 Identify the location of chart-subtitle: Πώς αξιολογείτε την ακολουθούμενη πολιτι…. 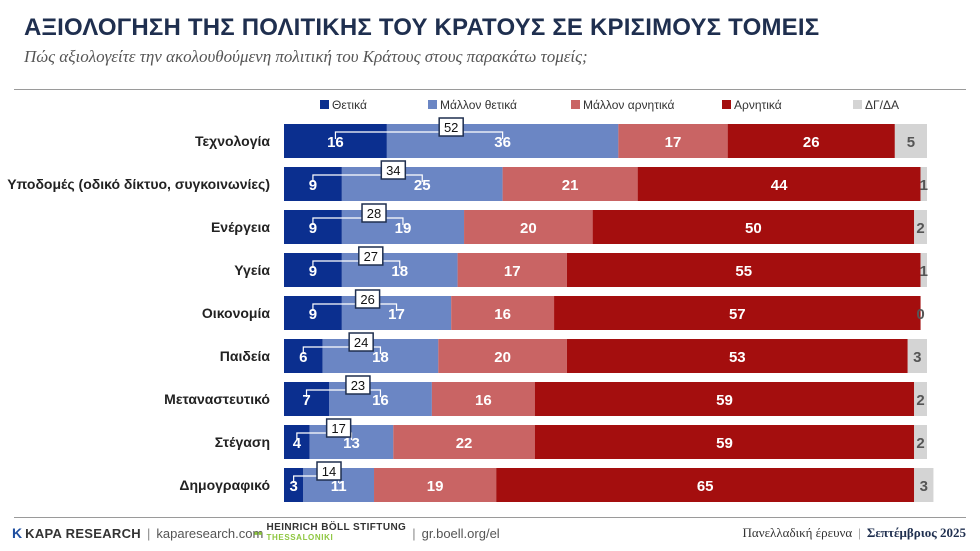
(306, 56).